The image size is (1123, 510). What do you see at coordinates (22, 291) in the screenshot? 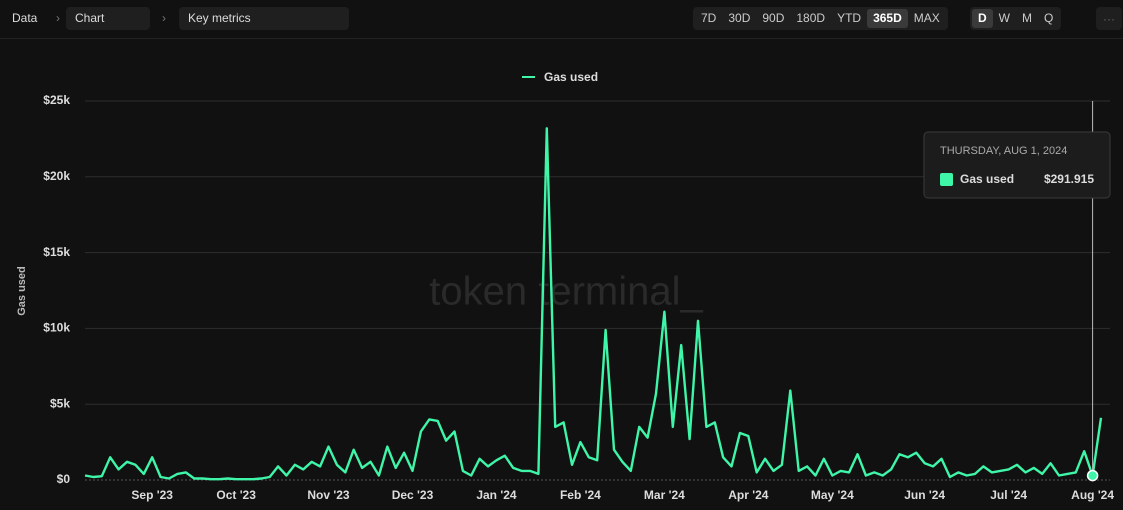
I see `y-axis-title: Gas used` at bounding box center [22, 291].